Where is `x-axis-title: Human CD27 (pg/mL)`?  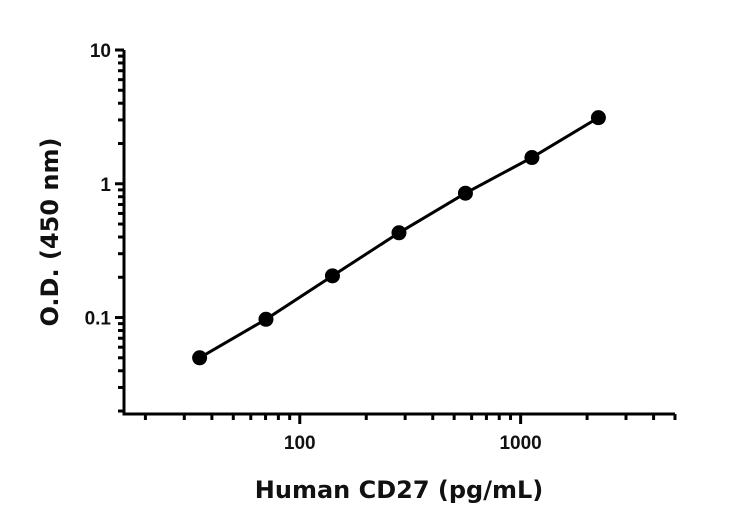 x-axis-title: Human CD27 (pg/mL) is located at coordinates (399, 490).